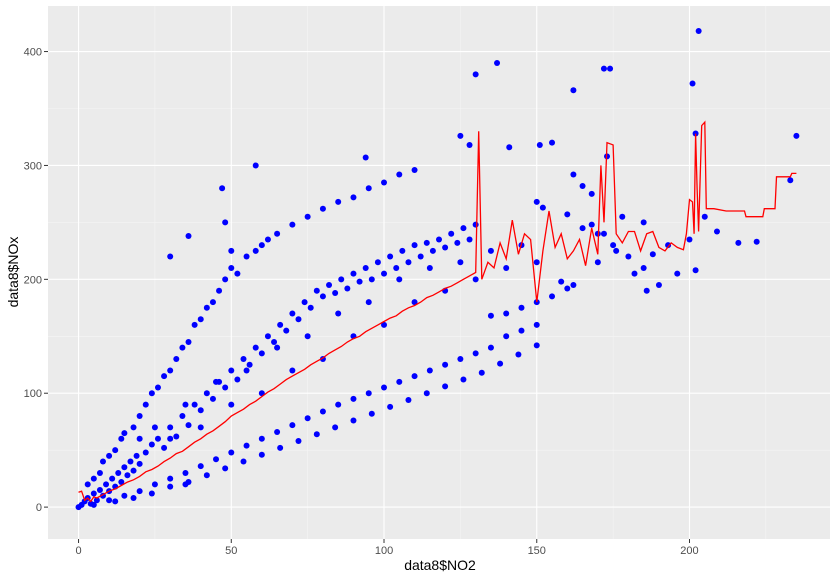 The image size is (836, 580). What do you see at coordinates (13, 272) in the screenshot?
I see `y-axis-title: data8$NOx` at bounding box center [13, 272].